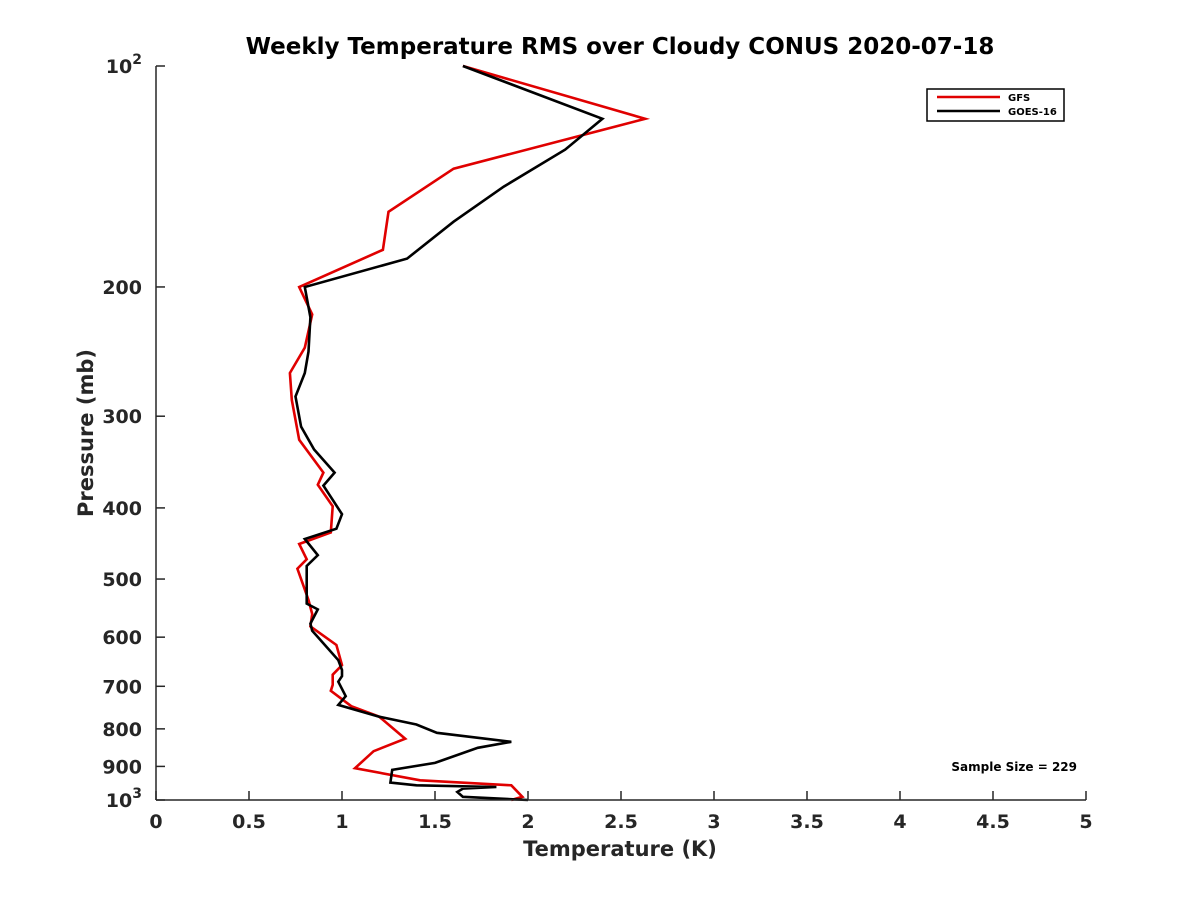 Image resolution: width=1200 pixels, height=900 pixels. Describe the element at coordinates (435, 822) in the screenshot. I see `x-tick-label: 1.5` at that location.